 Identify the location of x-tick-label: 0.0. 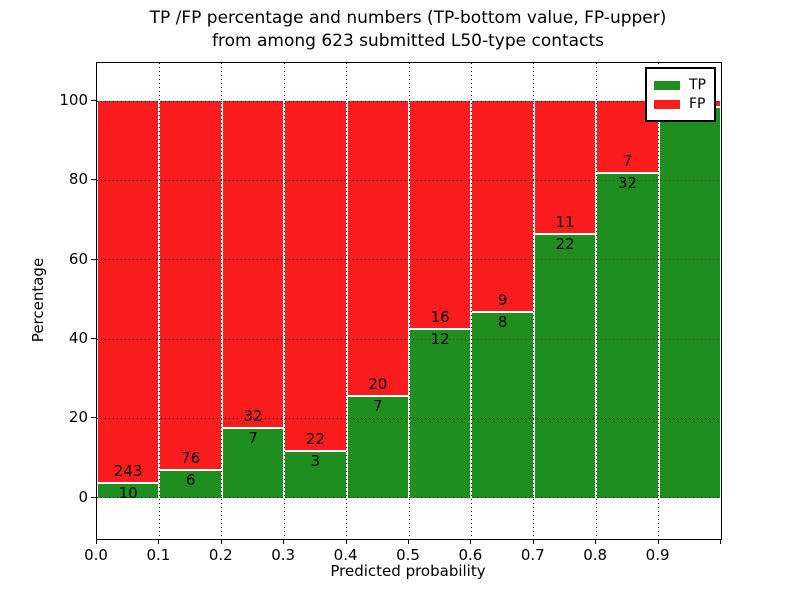
(96, 555).